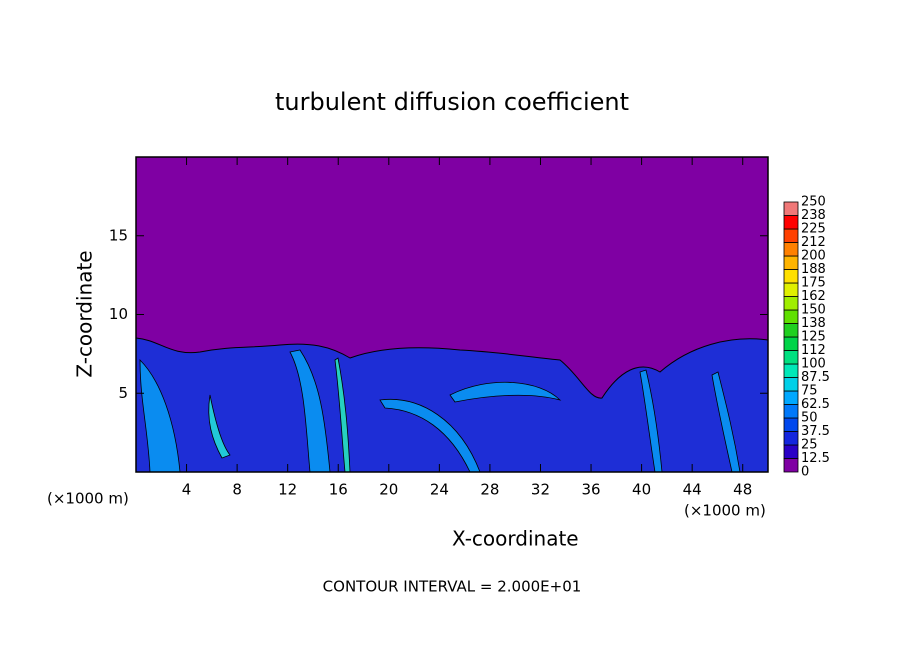 This screenshot has height=654, width=904. I want to click on x-tick-label: 40, so click(641, 490).